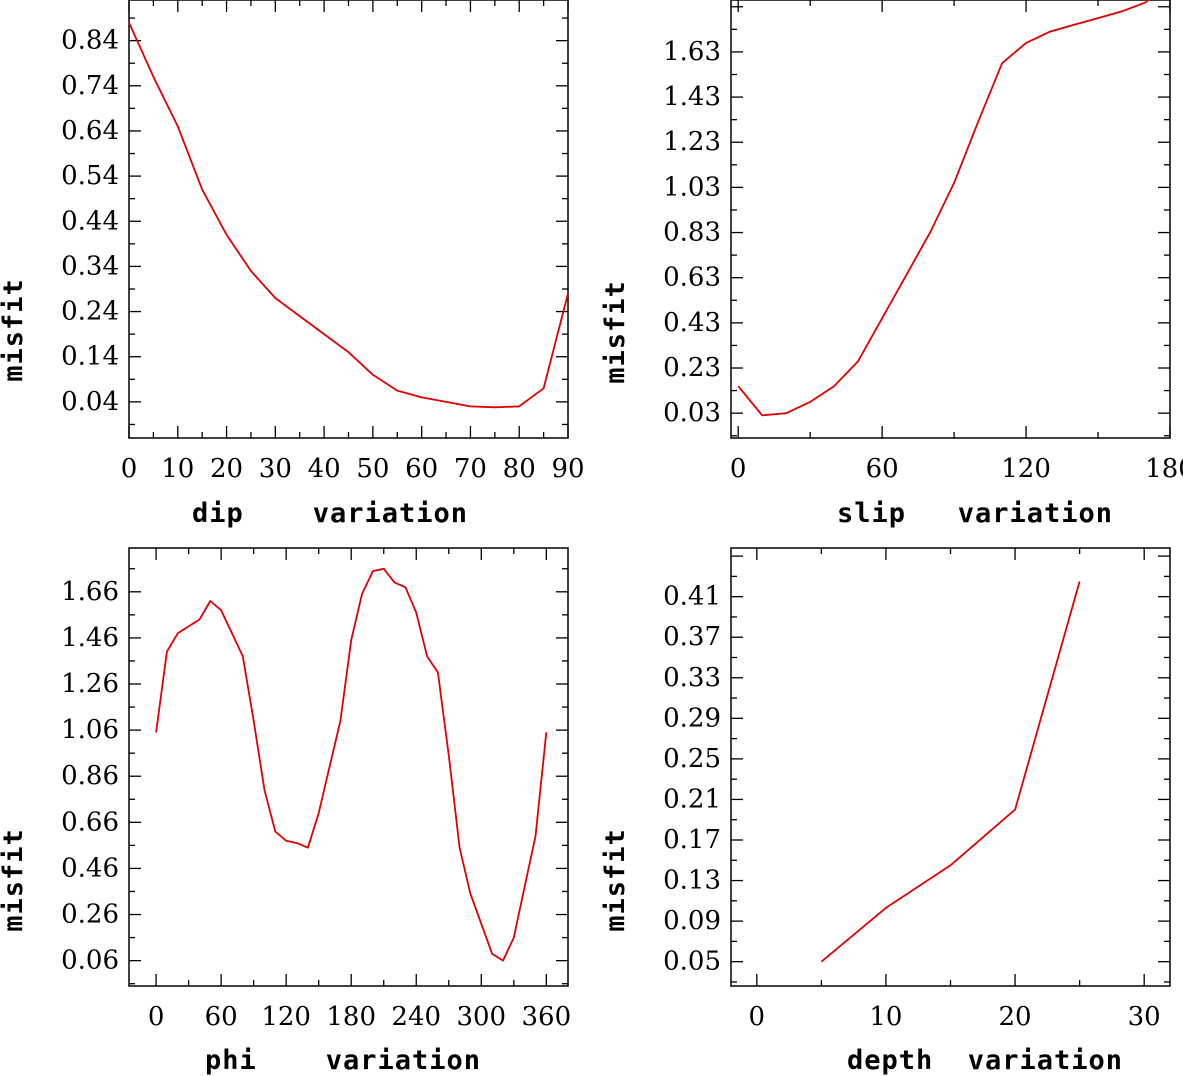 This screenshot has height=1076, width=1183. What do you see at coordinates (692, 52) in the screenshot?
I see `y-tick-label: 1.63` at bounding box center [692, 52].